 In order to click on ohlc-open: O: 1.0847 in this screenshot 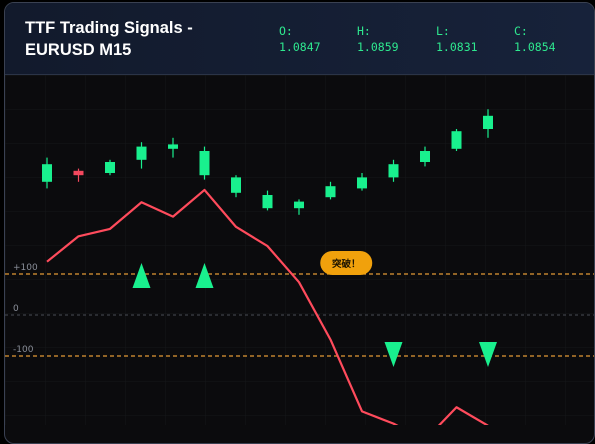, I will do `click(300, 39)`.